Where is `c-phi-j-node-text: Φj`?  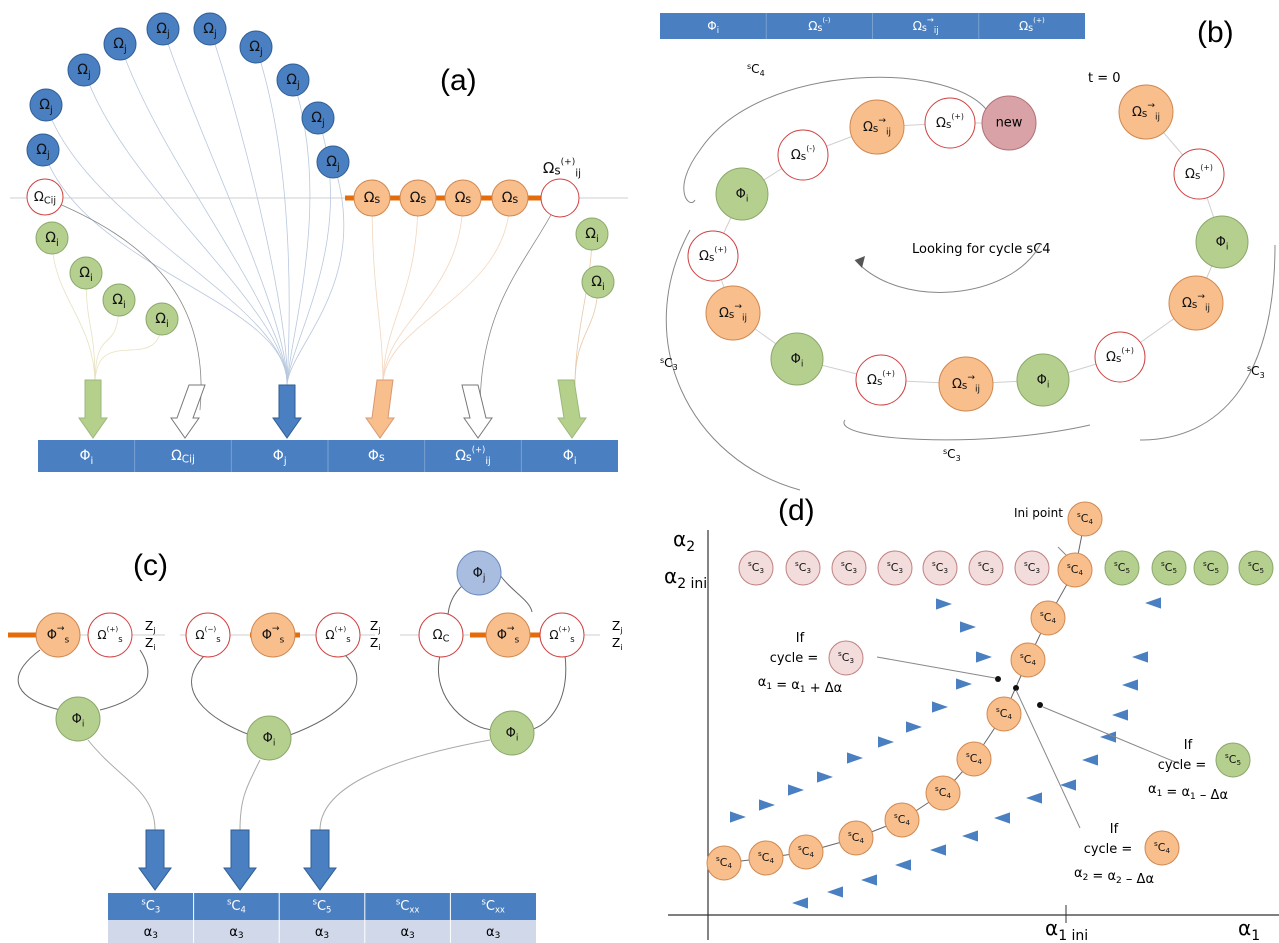
c-phi-j-node-text: Φj is located at coordinates (479, 575).